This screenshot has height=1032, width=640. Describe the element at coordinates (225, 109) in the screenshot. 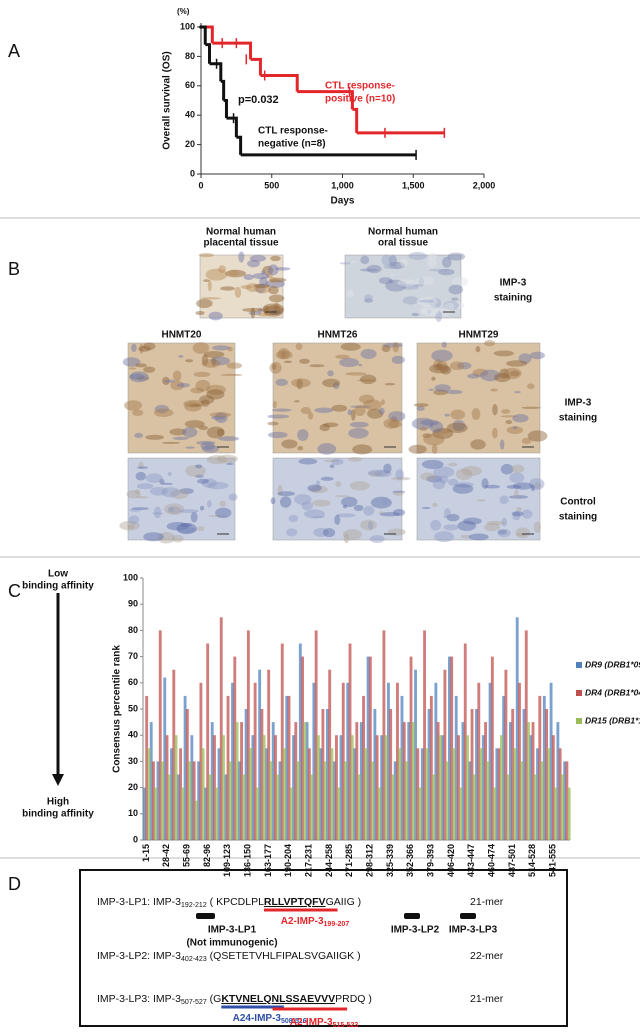

I see `step` at that location.